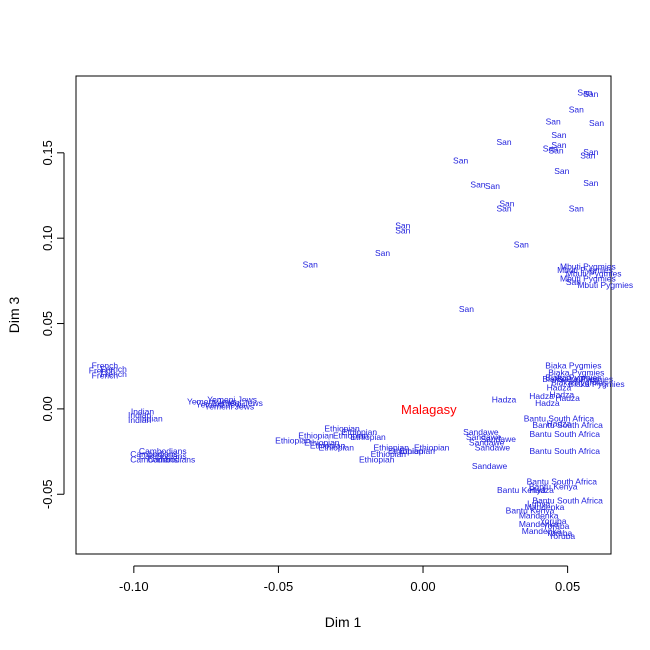 The image size is (650, 650). I want to click on y-tick-label: 0.05, so click(47, 323).